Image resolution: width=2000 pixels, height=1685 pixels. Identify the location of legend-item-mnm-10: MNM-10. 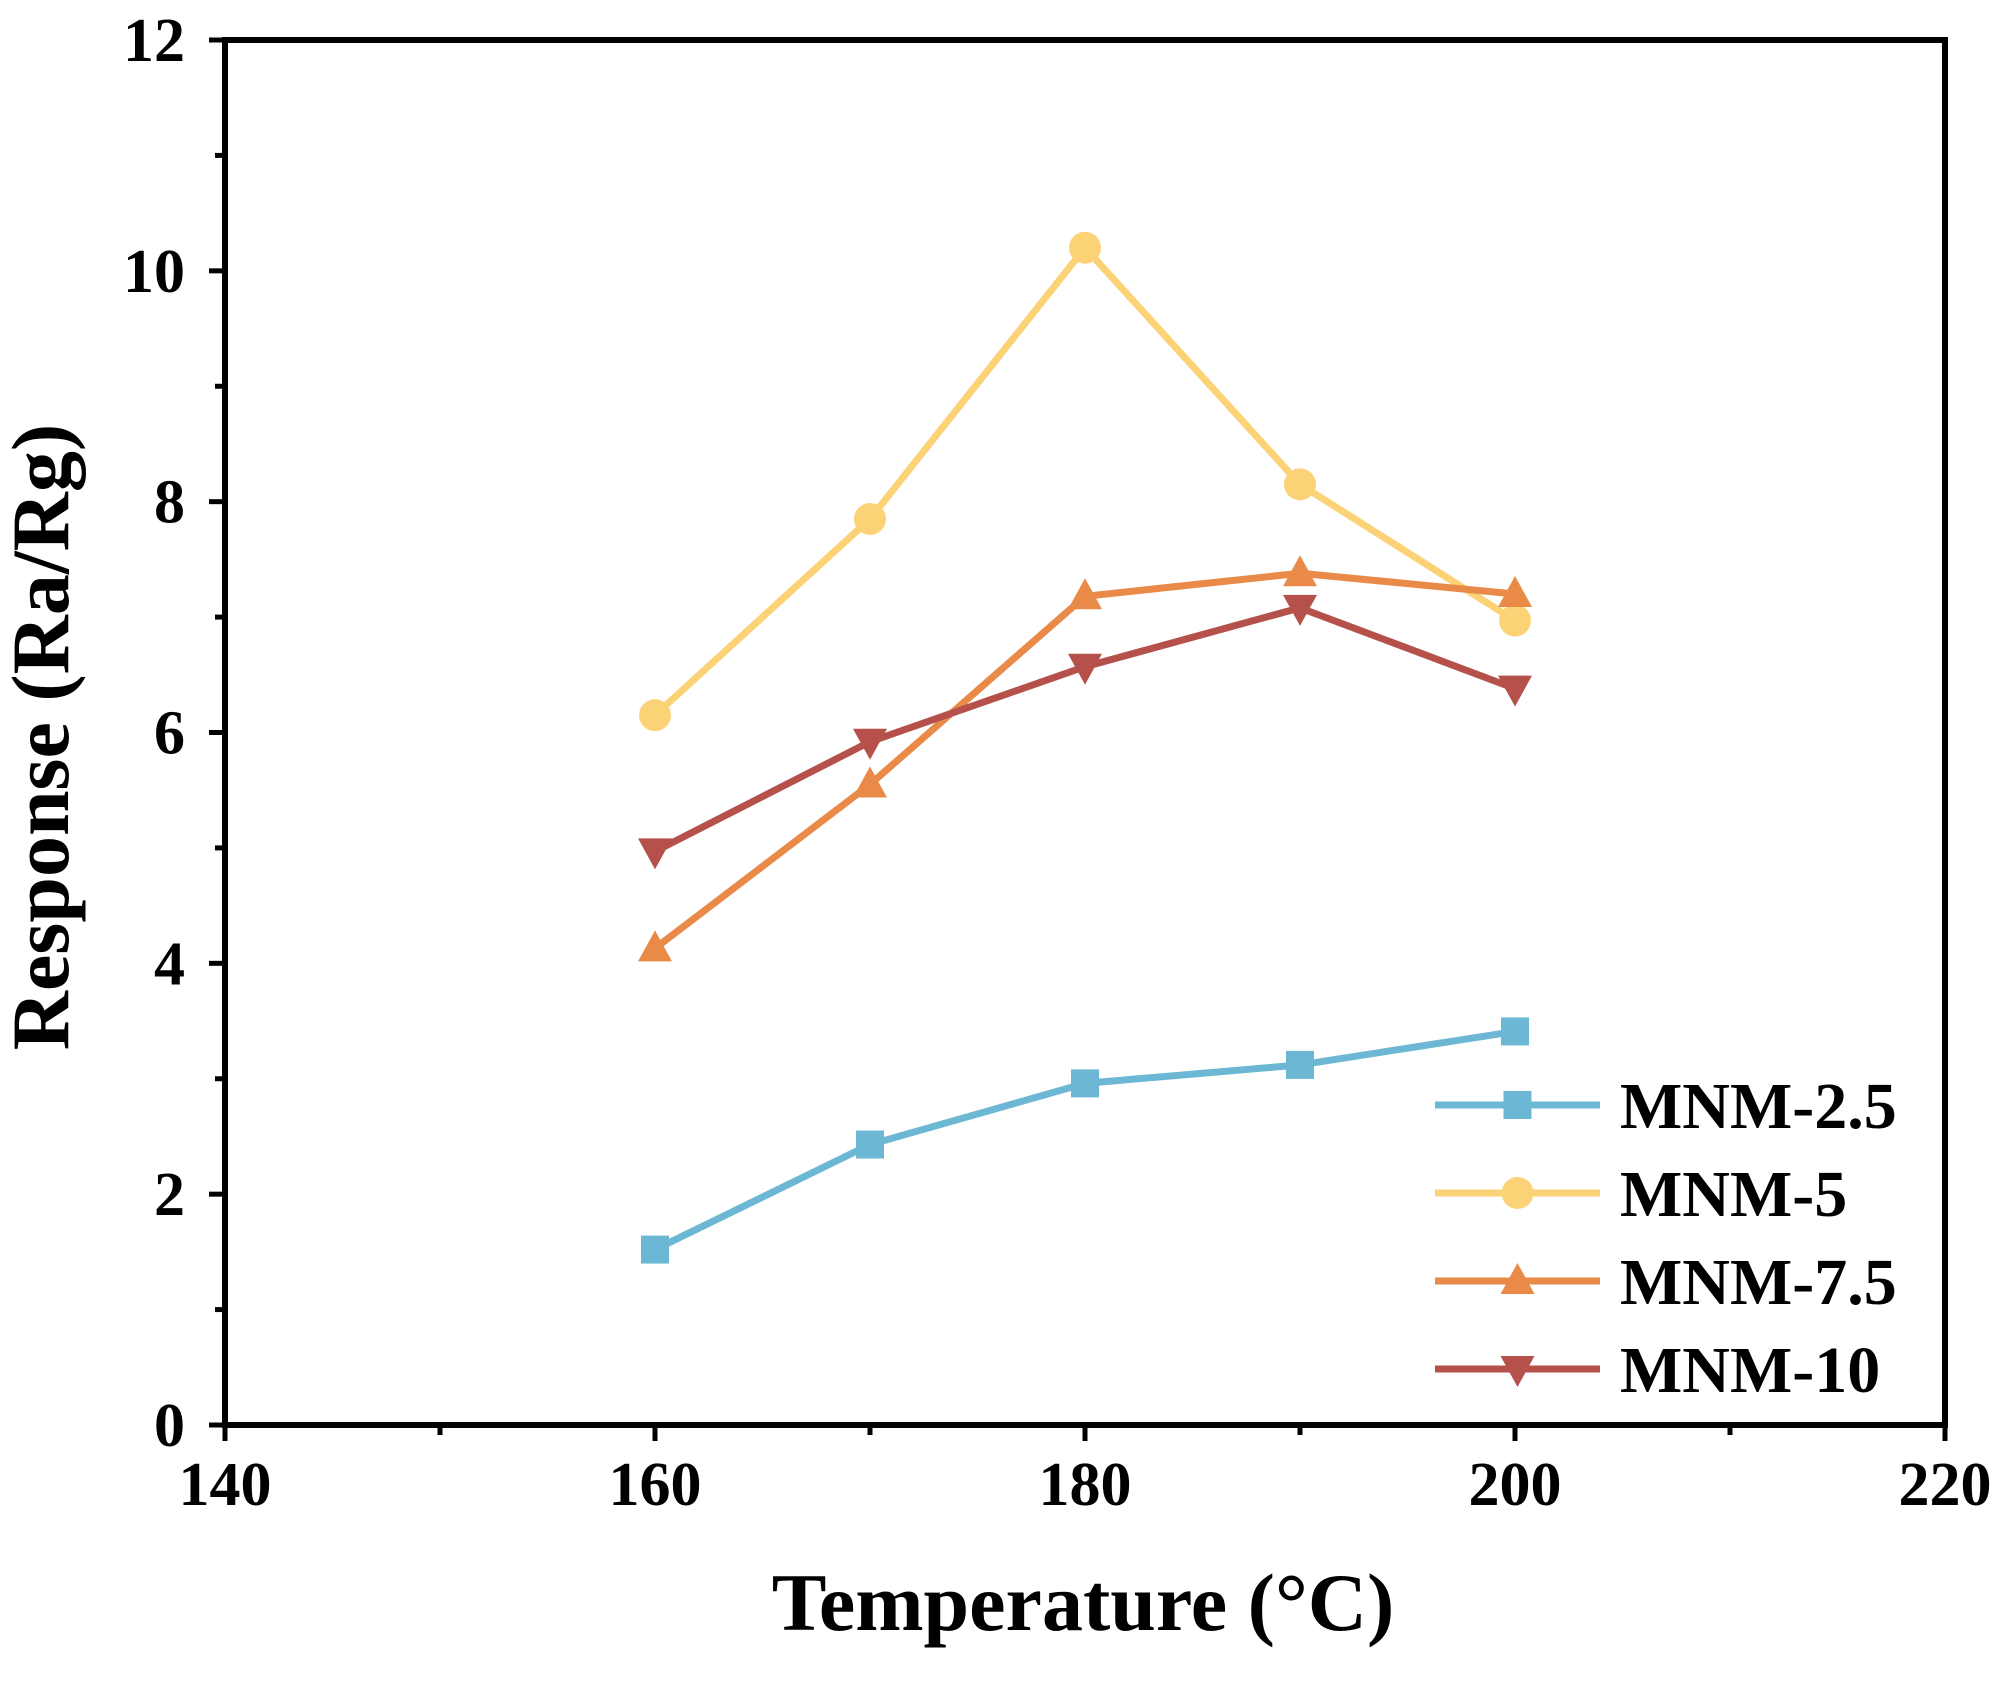
(1657, 1370).